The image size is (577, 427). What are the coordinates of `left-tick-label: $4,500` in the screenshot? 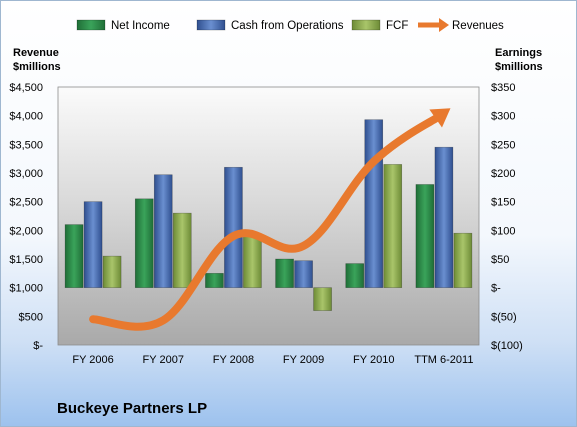 It's located at (26, 88).